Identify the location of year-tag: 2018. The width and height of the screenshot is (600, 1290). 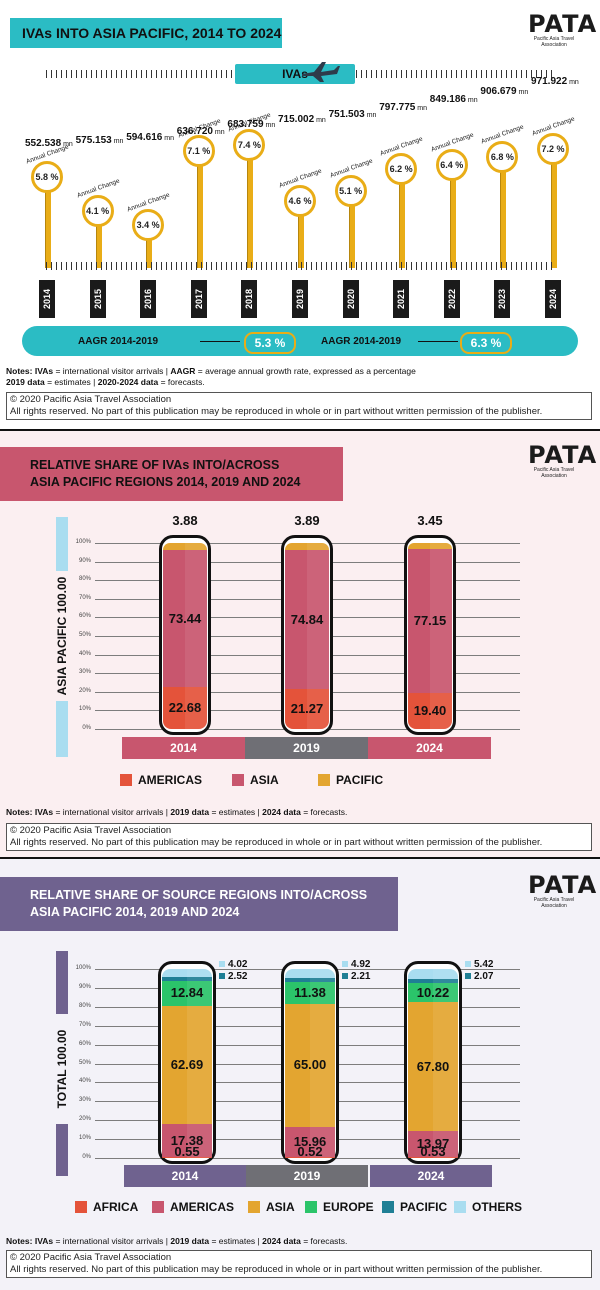
(249, 299).